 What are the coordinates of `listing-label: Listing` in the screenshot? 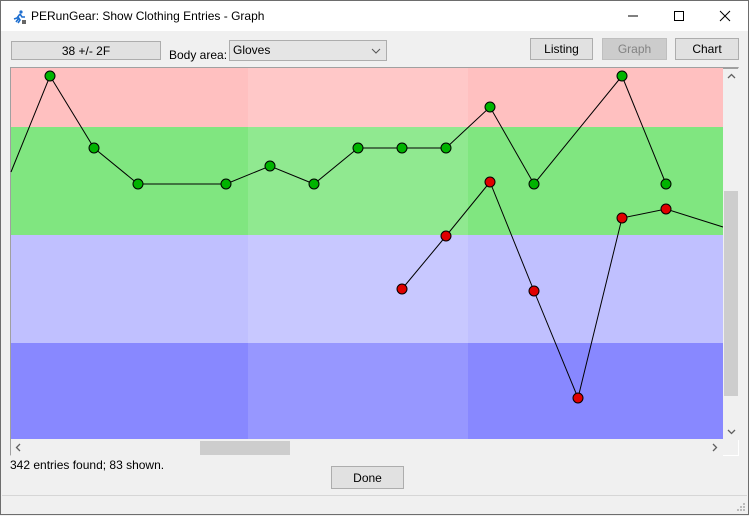 It's located at (561, 49).